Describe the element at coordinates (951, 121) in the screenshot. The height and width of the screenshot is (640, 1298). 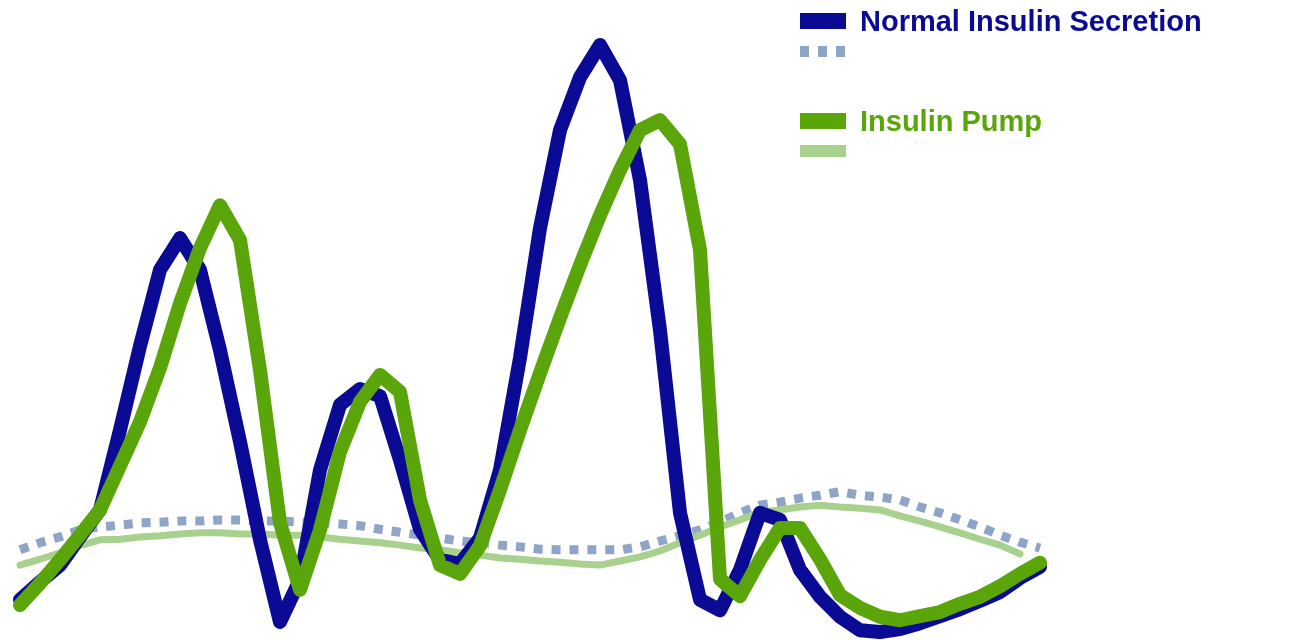
I see `legend-label: Insulin Pump` at that location.